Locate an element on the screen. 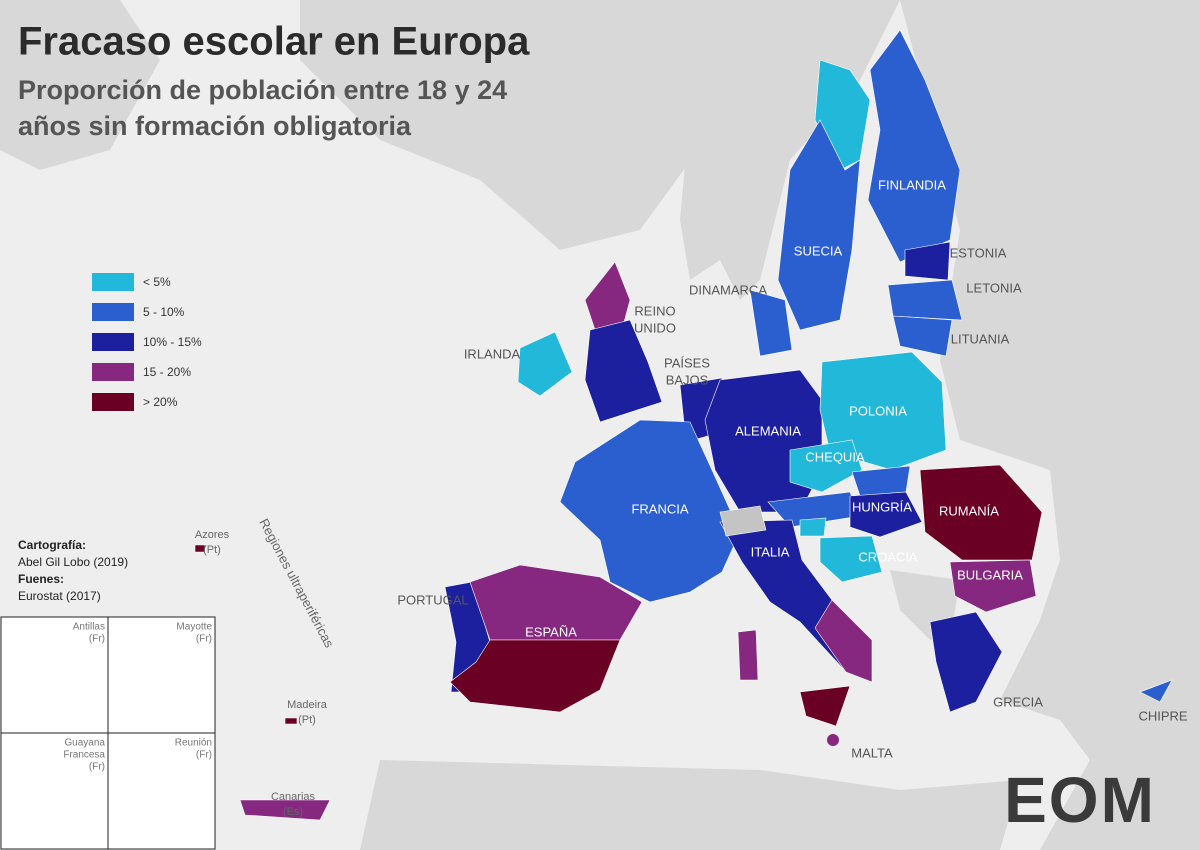 The image size is (1200, 850). inset-label: Reunión is located at coordinates (193, 743).